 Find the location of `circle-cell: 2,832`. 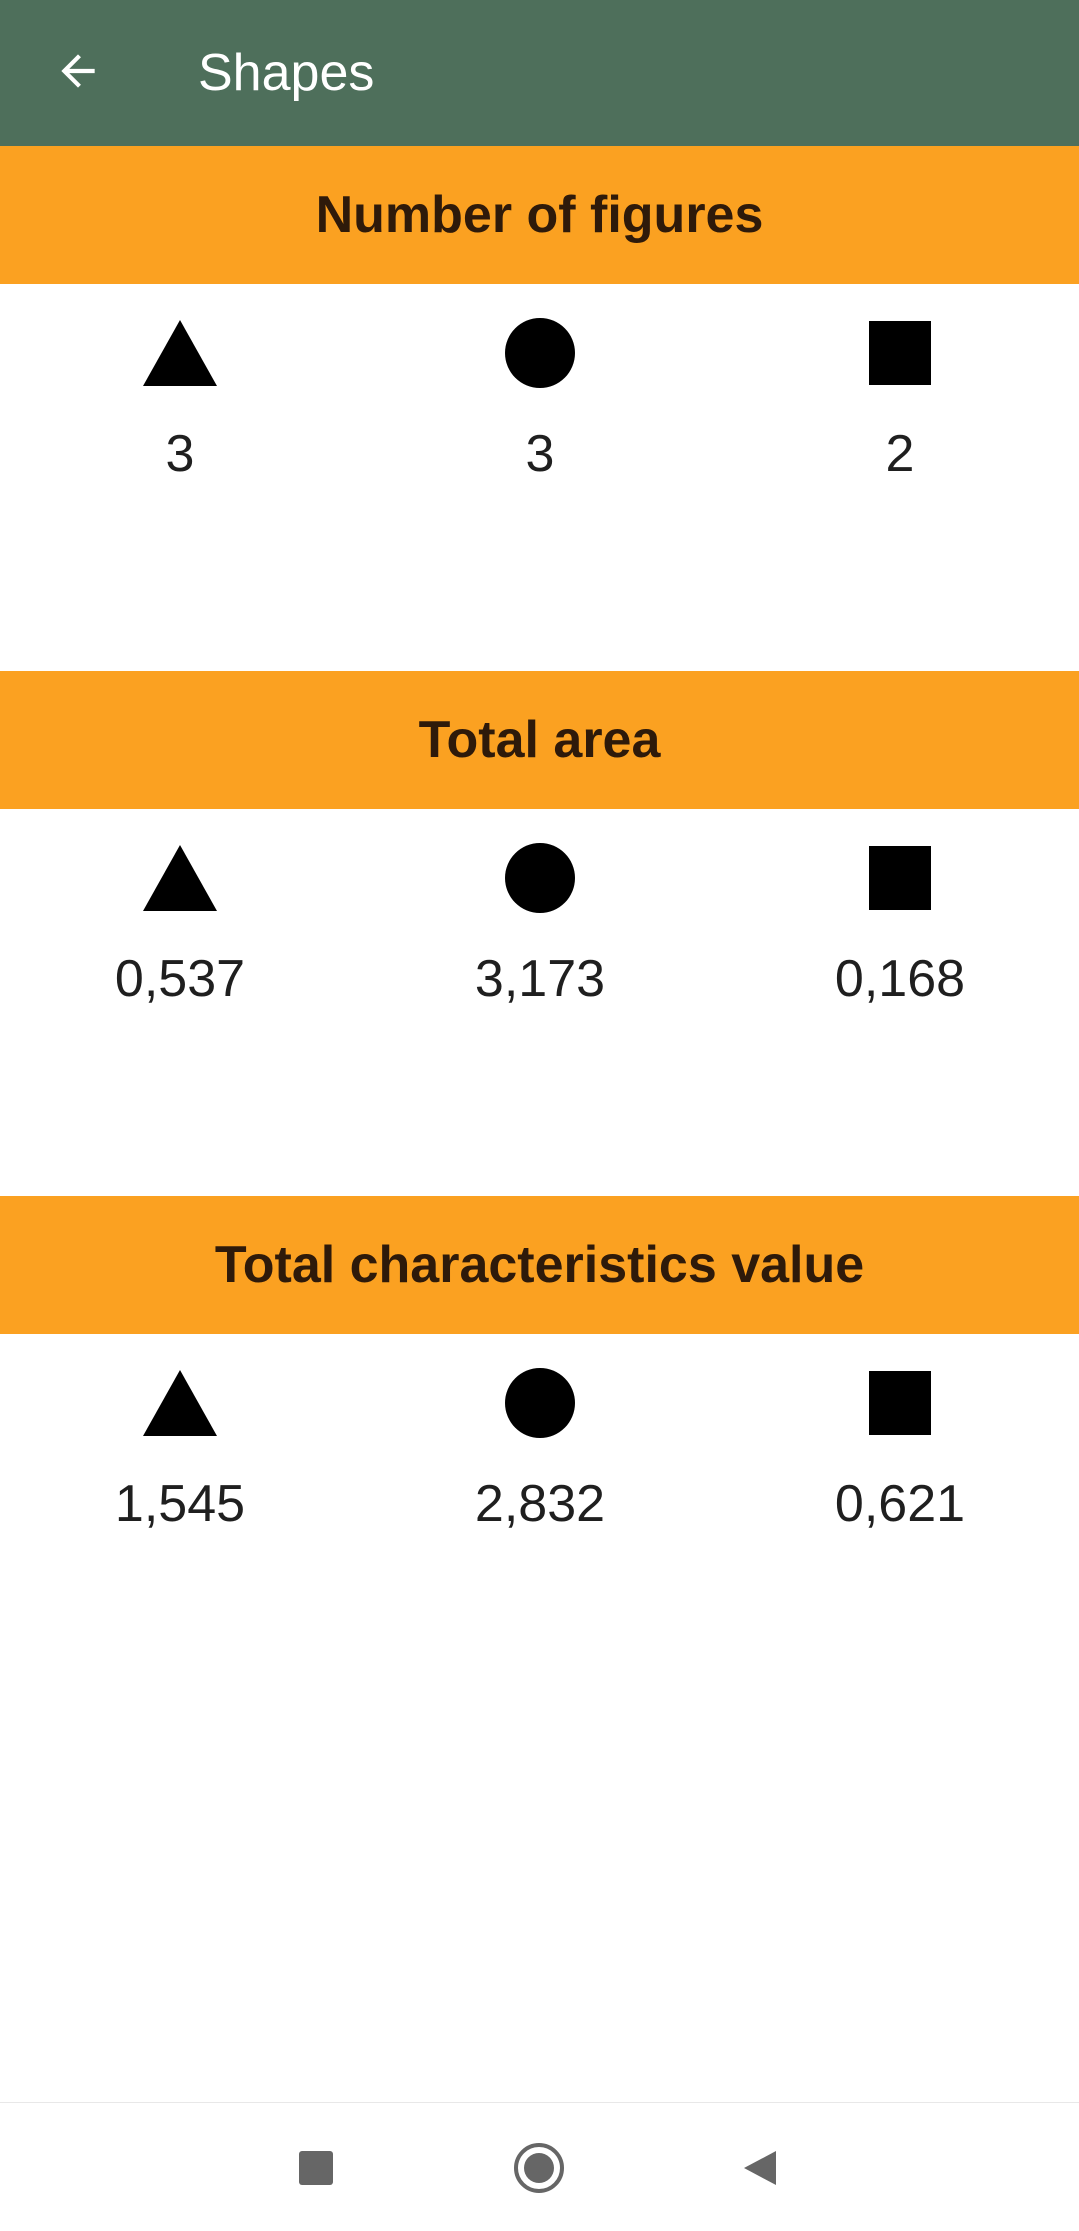

circle-cell: 2,832 is located at coordinates (540, 1454).